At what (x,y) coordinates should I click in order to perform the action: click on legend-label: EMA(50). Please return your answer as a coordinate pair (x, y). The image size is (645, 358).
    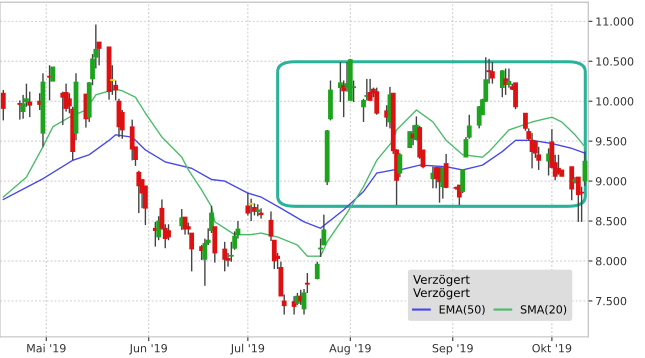
    Looking at the image, I should click on (462, 310).